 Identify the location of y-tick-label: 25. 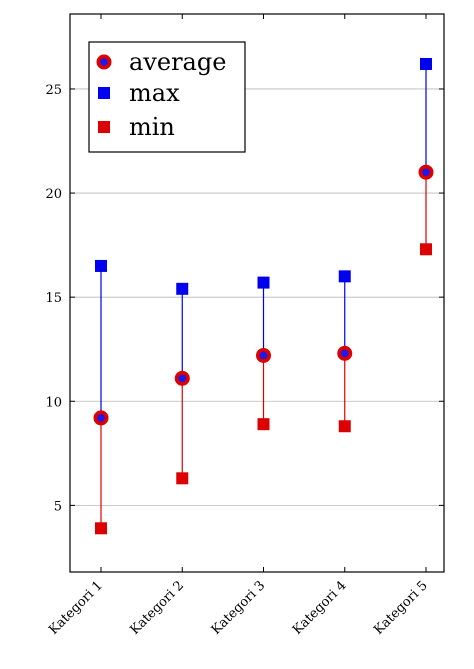
(53, 90).